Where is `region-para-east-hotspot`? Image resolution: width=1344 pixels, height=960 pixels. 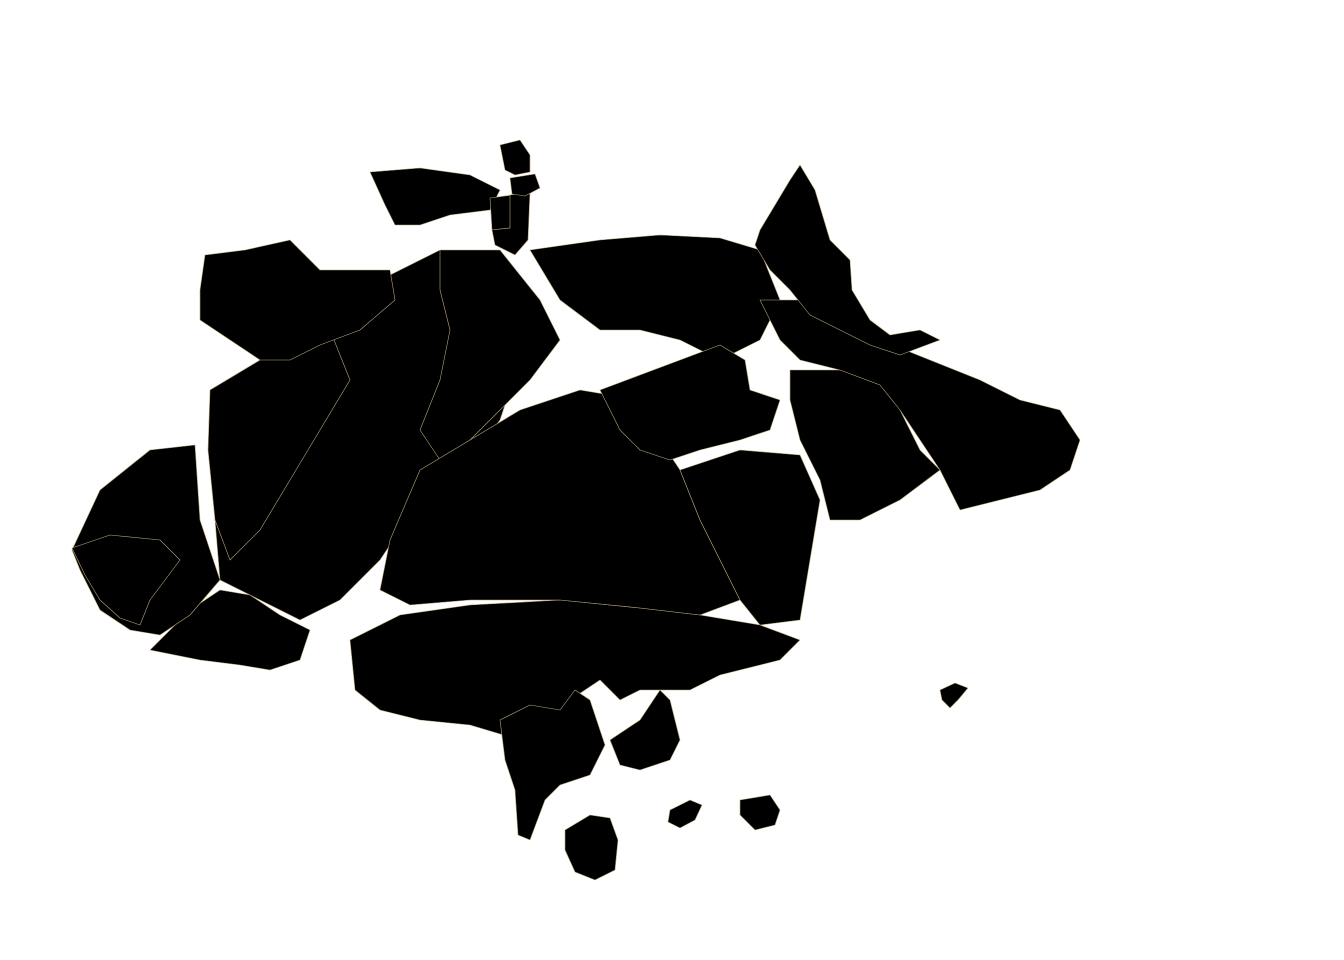 region-para-east-hotspot is located at coordinates (690, 402).